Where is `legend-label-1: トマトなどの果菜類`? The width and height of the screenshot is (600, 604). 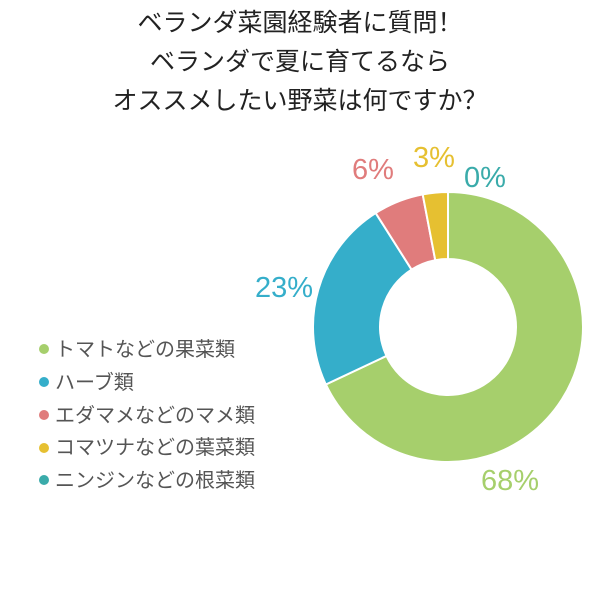 legend-label-1: トマトなどの果菜類 is located at coordinates (145, 349).